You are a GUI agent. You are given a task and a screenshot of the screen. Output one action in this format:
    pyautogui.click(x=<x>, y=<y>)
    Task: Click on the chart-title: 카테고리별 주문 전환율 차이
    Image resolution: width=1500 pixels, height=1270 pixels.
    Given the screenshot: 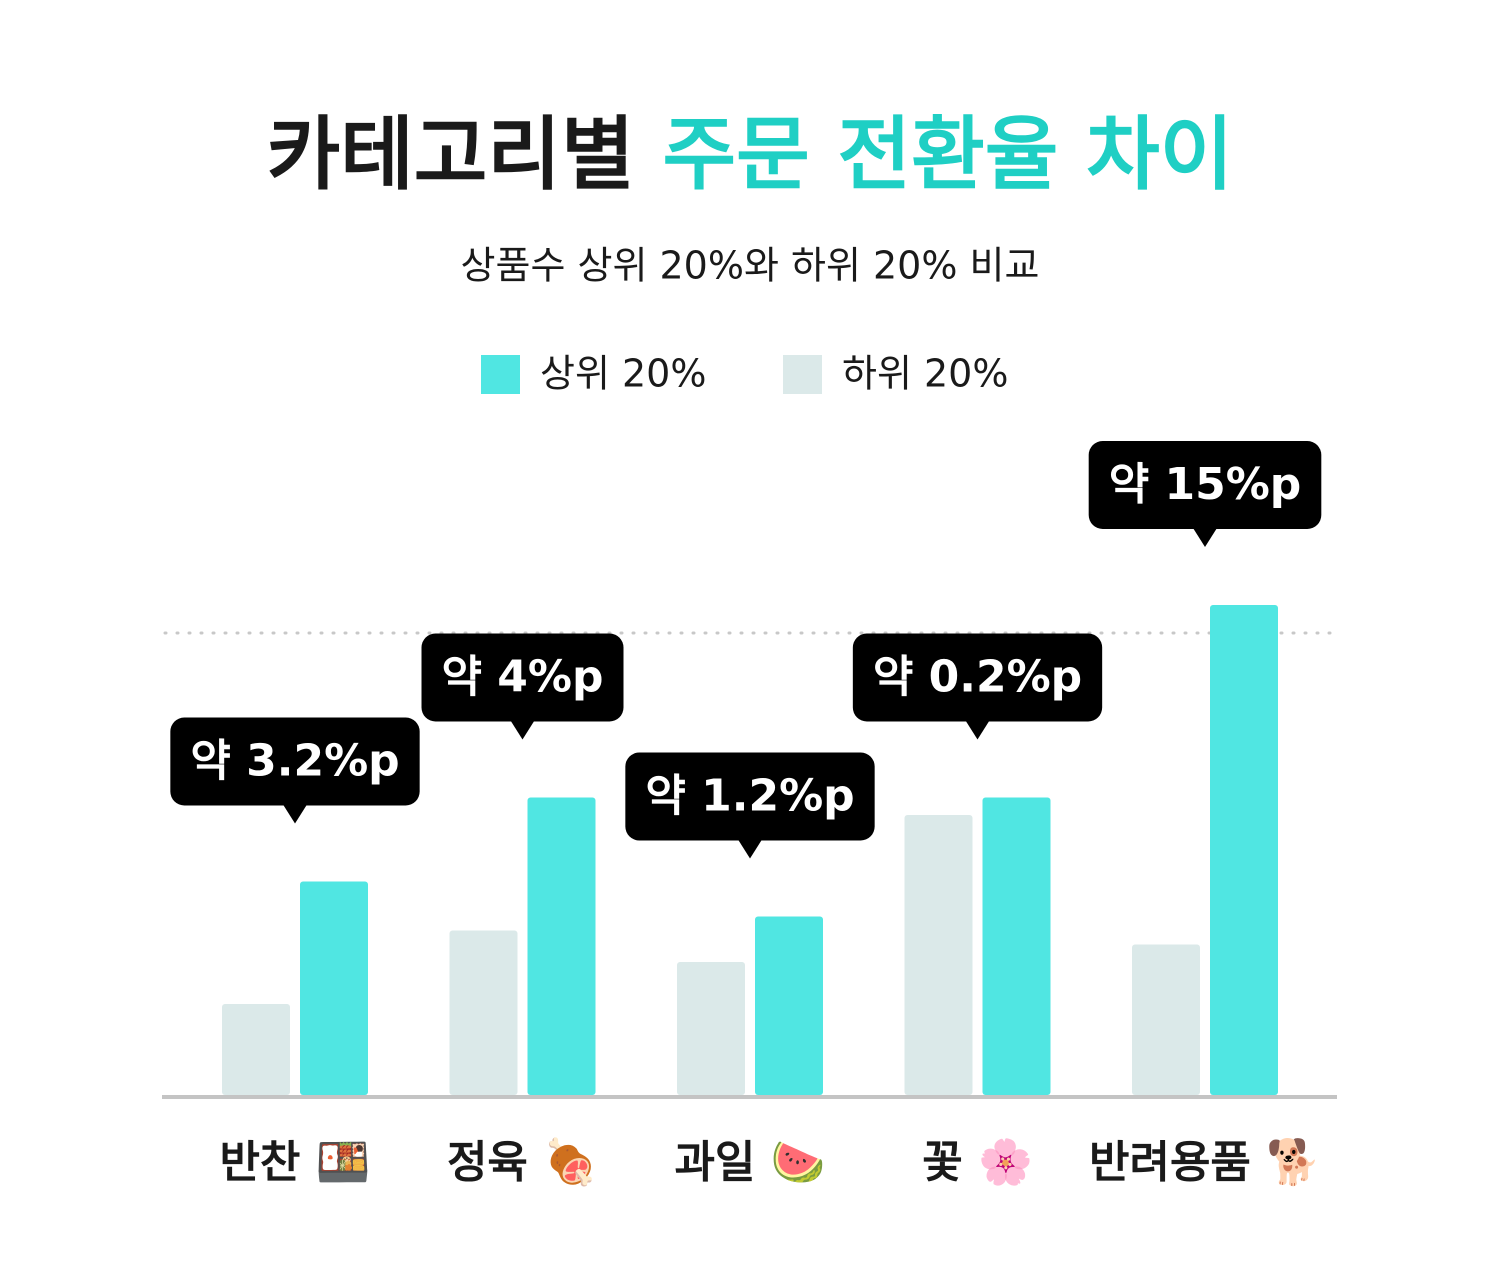 What is the action you would take?
    pyautogui.click(x=750, y=154)
    